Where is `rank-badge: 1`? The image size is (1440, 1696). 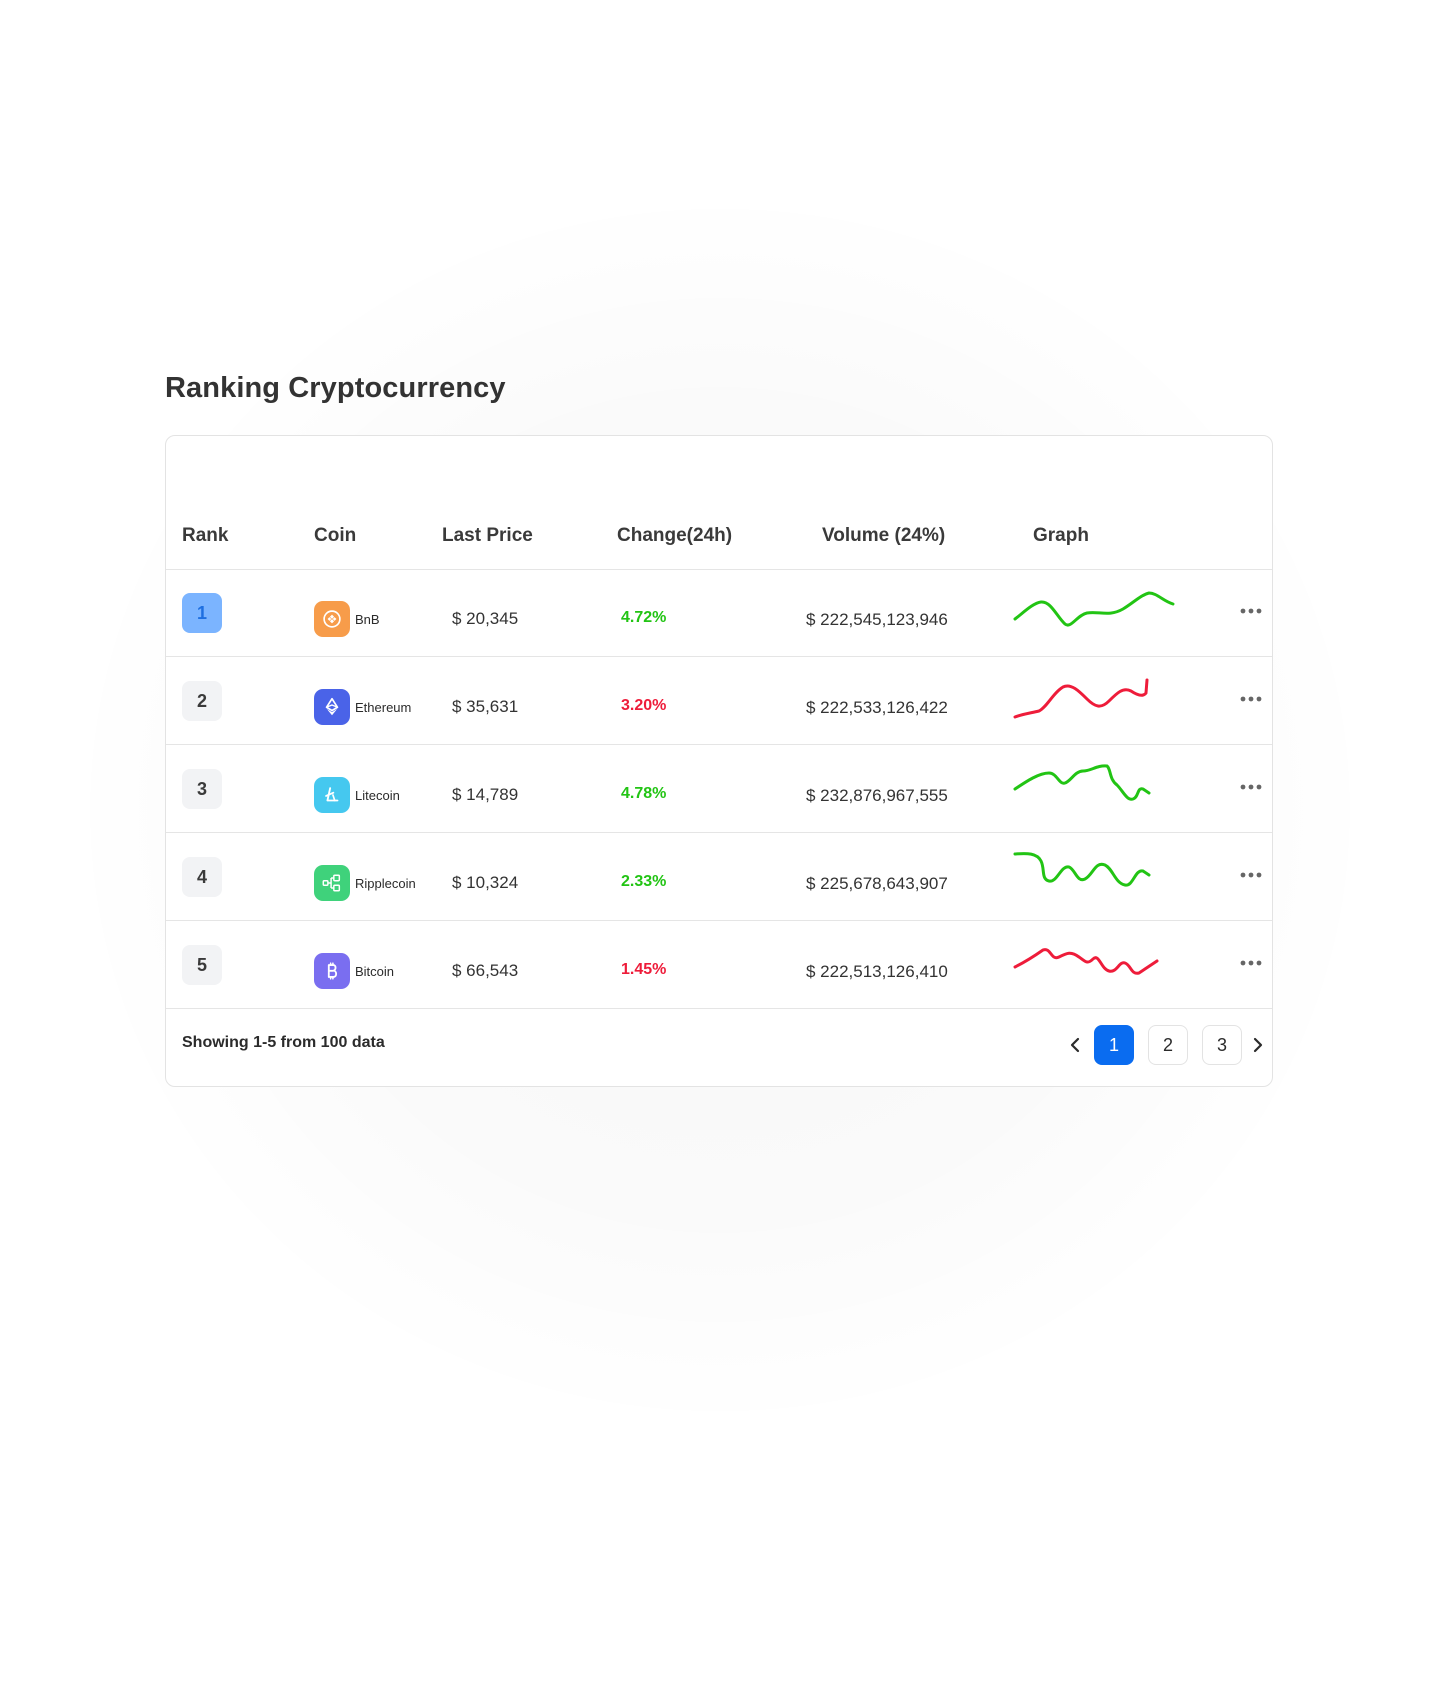
rank-badge: 1 is located at coordinates (202, 613).